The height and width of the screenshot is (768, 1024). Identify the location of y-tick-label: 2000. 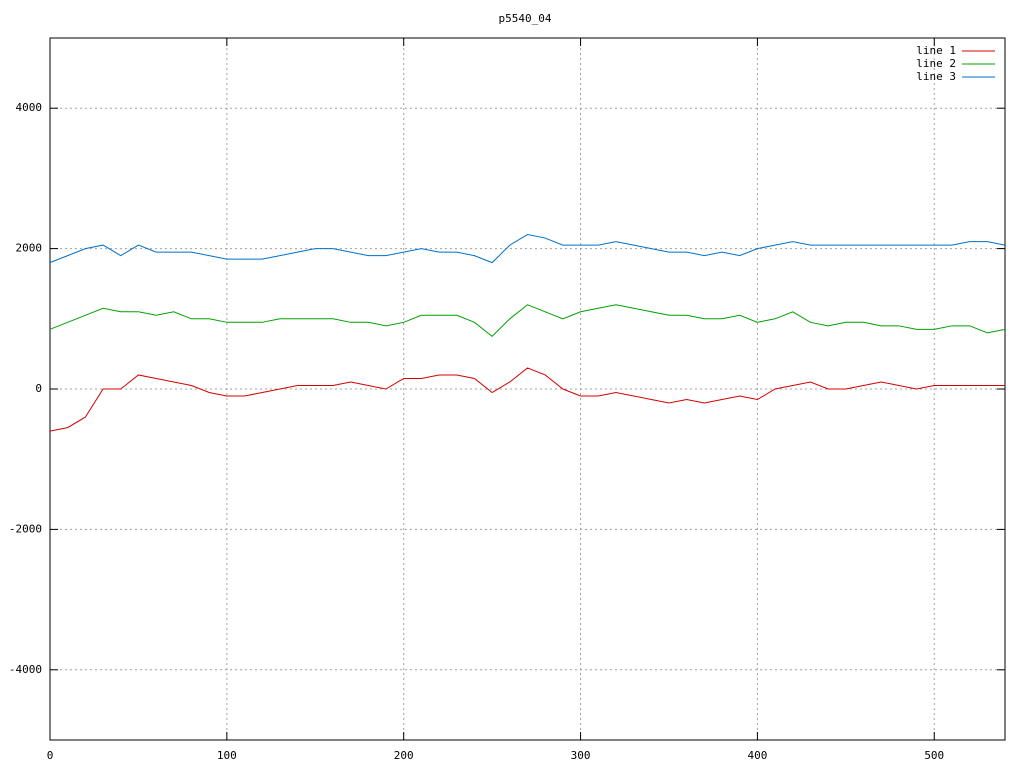
(29, 248).